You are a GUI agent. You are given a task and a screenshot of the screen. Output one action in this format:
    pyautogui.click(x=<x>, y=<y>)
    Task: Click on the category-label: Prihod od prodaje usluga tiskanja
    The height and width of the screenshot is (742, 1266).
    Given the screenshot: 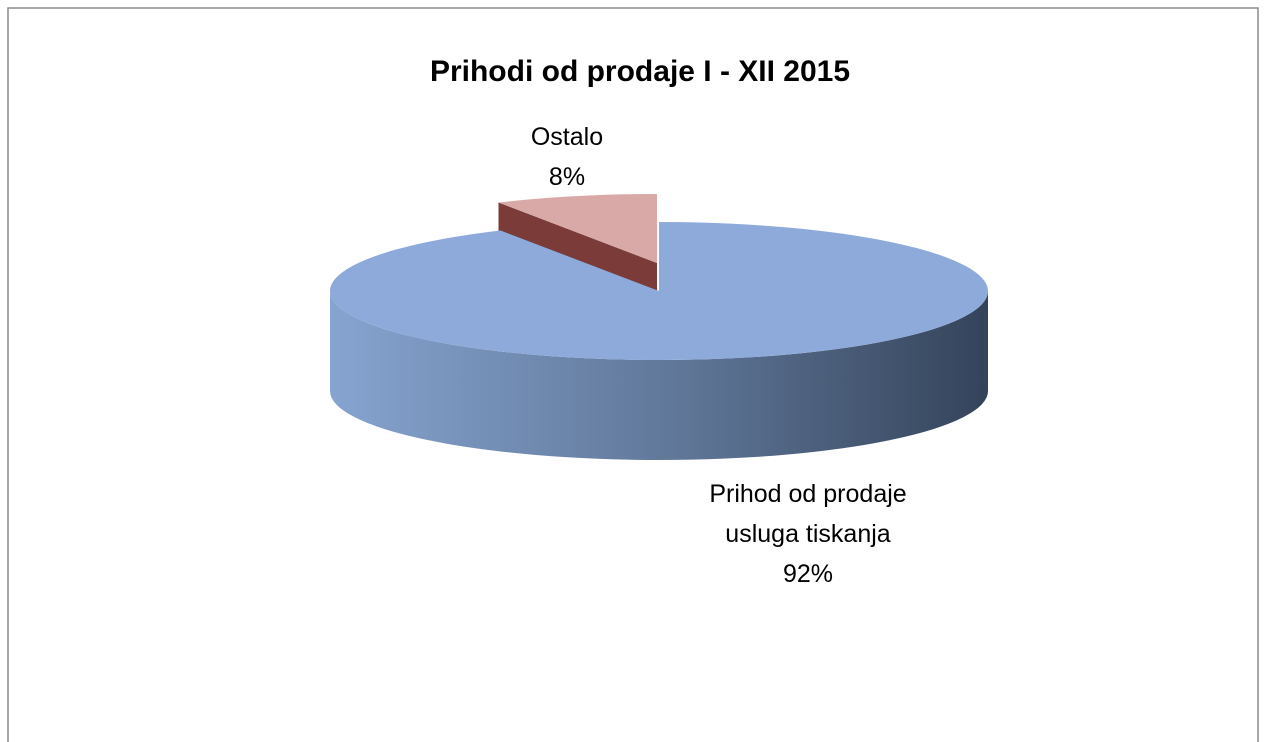 What is the action you would take?
    pyautogui.click(x=808, y=514)
    